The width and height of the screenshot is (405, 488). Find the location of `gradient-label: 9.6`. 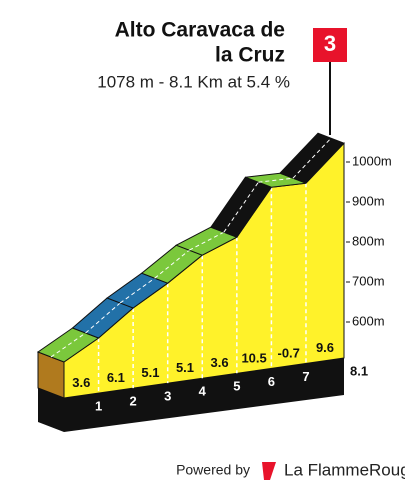

gradient-label: 9.6 is located at coordinates (325, 347).